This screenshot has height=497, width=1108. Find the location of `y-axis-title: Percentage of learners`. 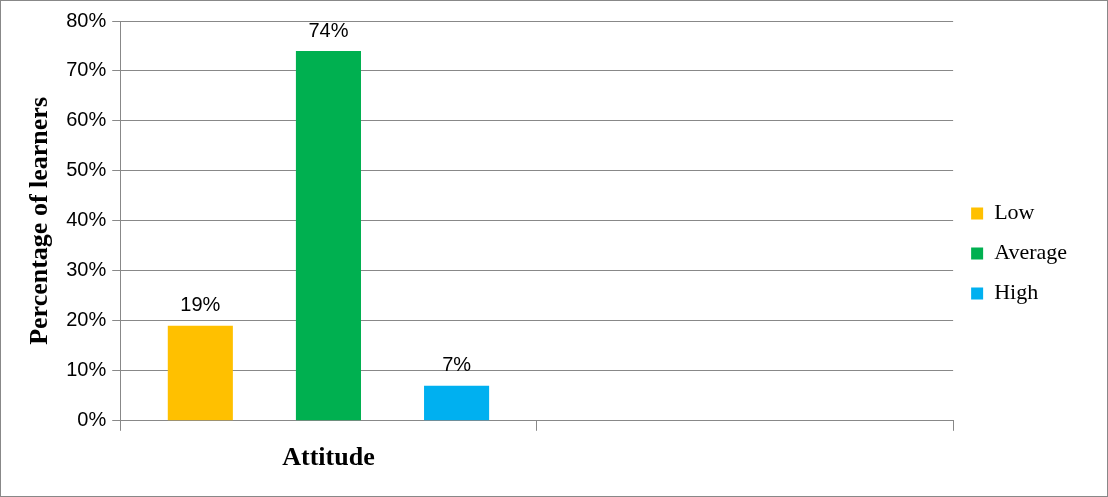

y-axis-title: Percentage of learners is located at coordinates (39, 220).